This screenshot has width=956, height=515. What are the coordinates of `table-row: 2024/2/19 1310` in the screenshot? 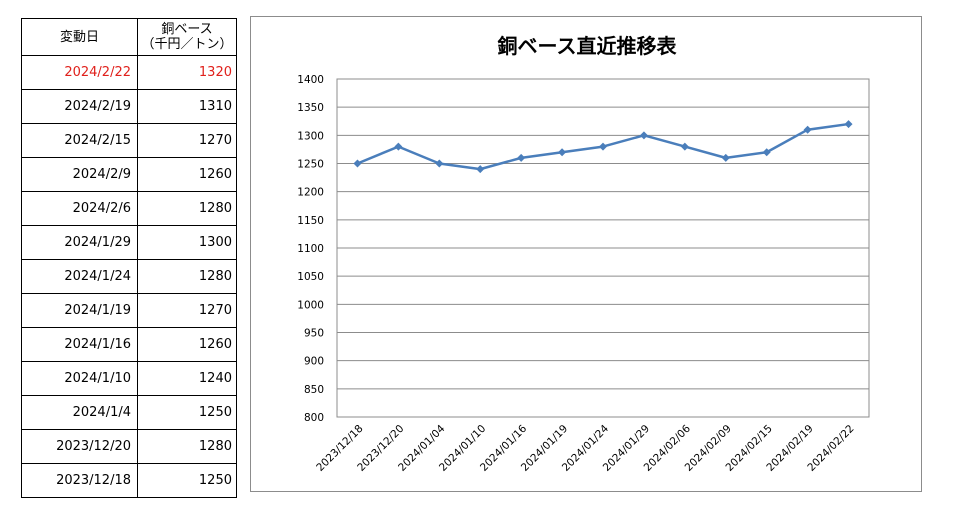 It's located at (129, 106).